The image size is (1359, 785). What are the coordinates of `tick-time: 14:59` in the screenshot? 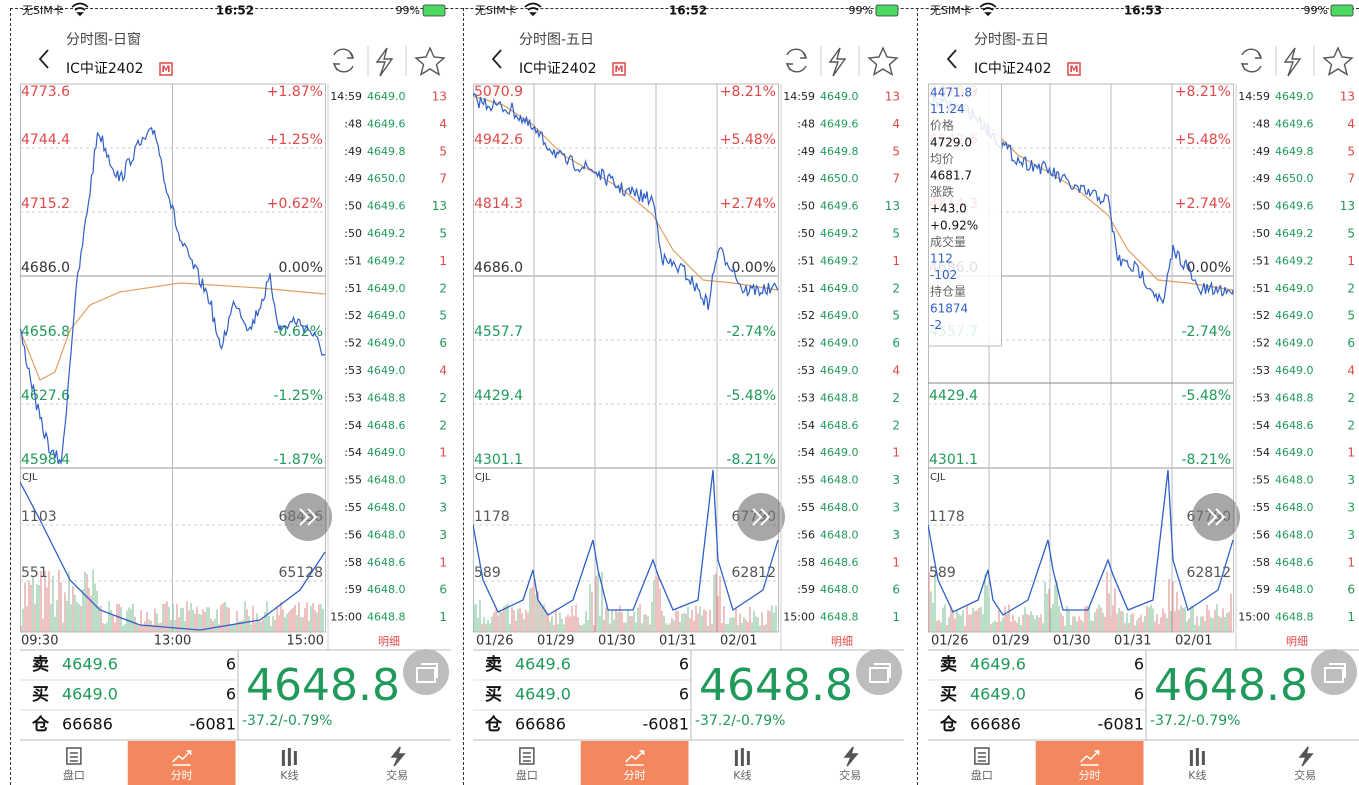 It's located at (799, 96).